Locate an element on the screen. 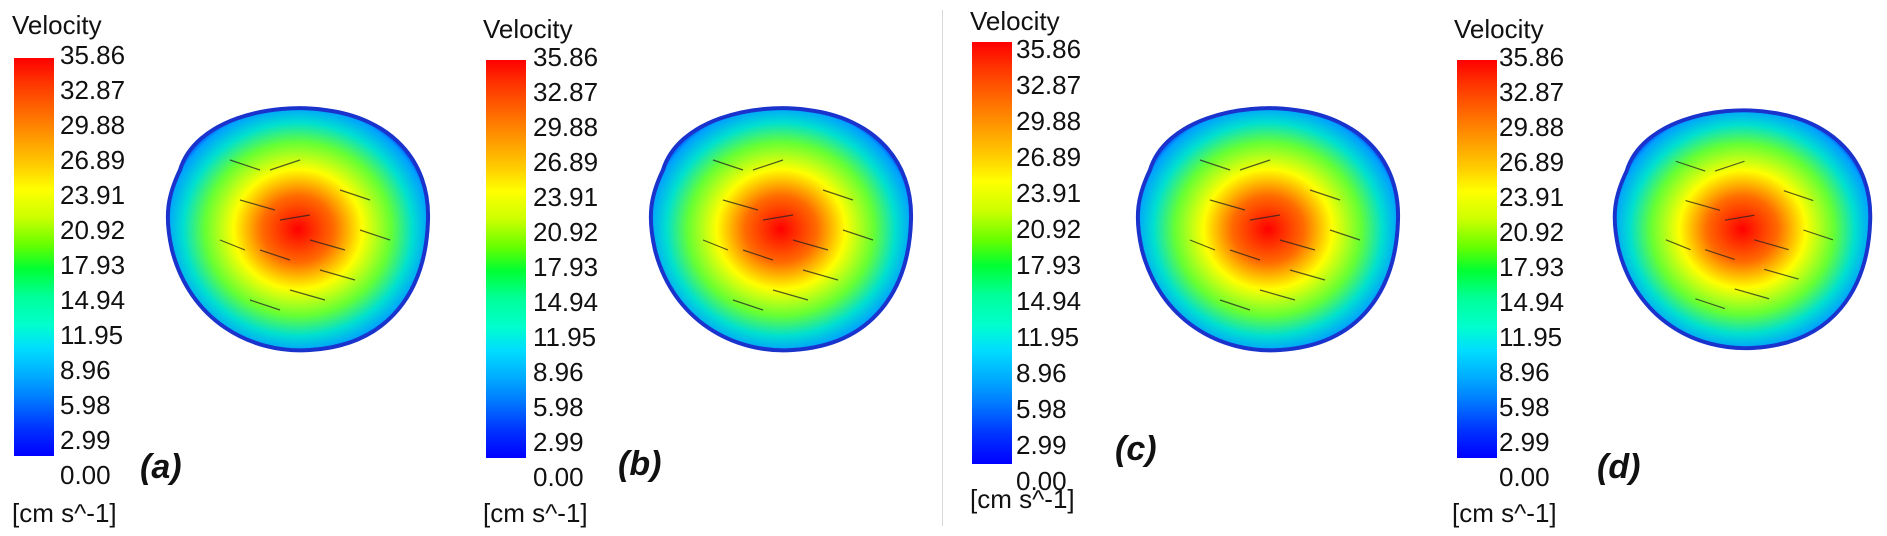  panel-label: (c) is located at coordinates (1136, 449).